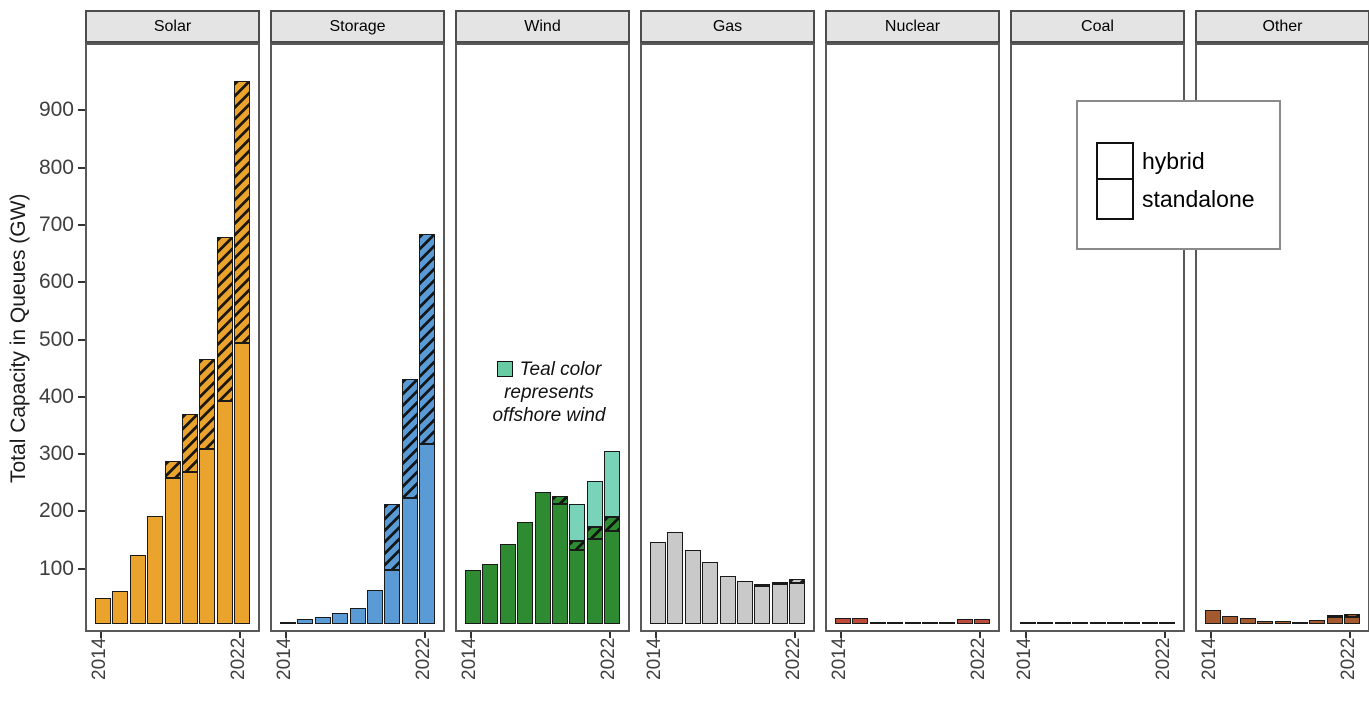 The height and width of the screenshot is (720, 1369). What do you see at coordinates (612, 483) in the screenshot?
I see `bar-segment-offshore-2022` at bounding box center [612, 483].